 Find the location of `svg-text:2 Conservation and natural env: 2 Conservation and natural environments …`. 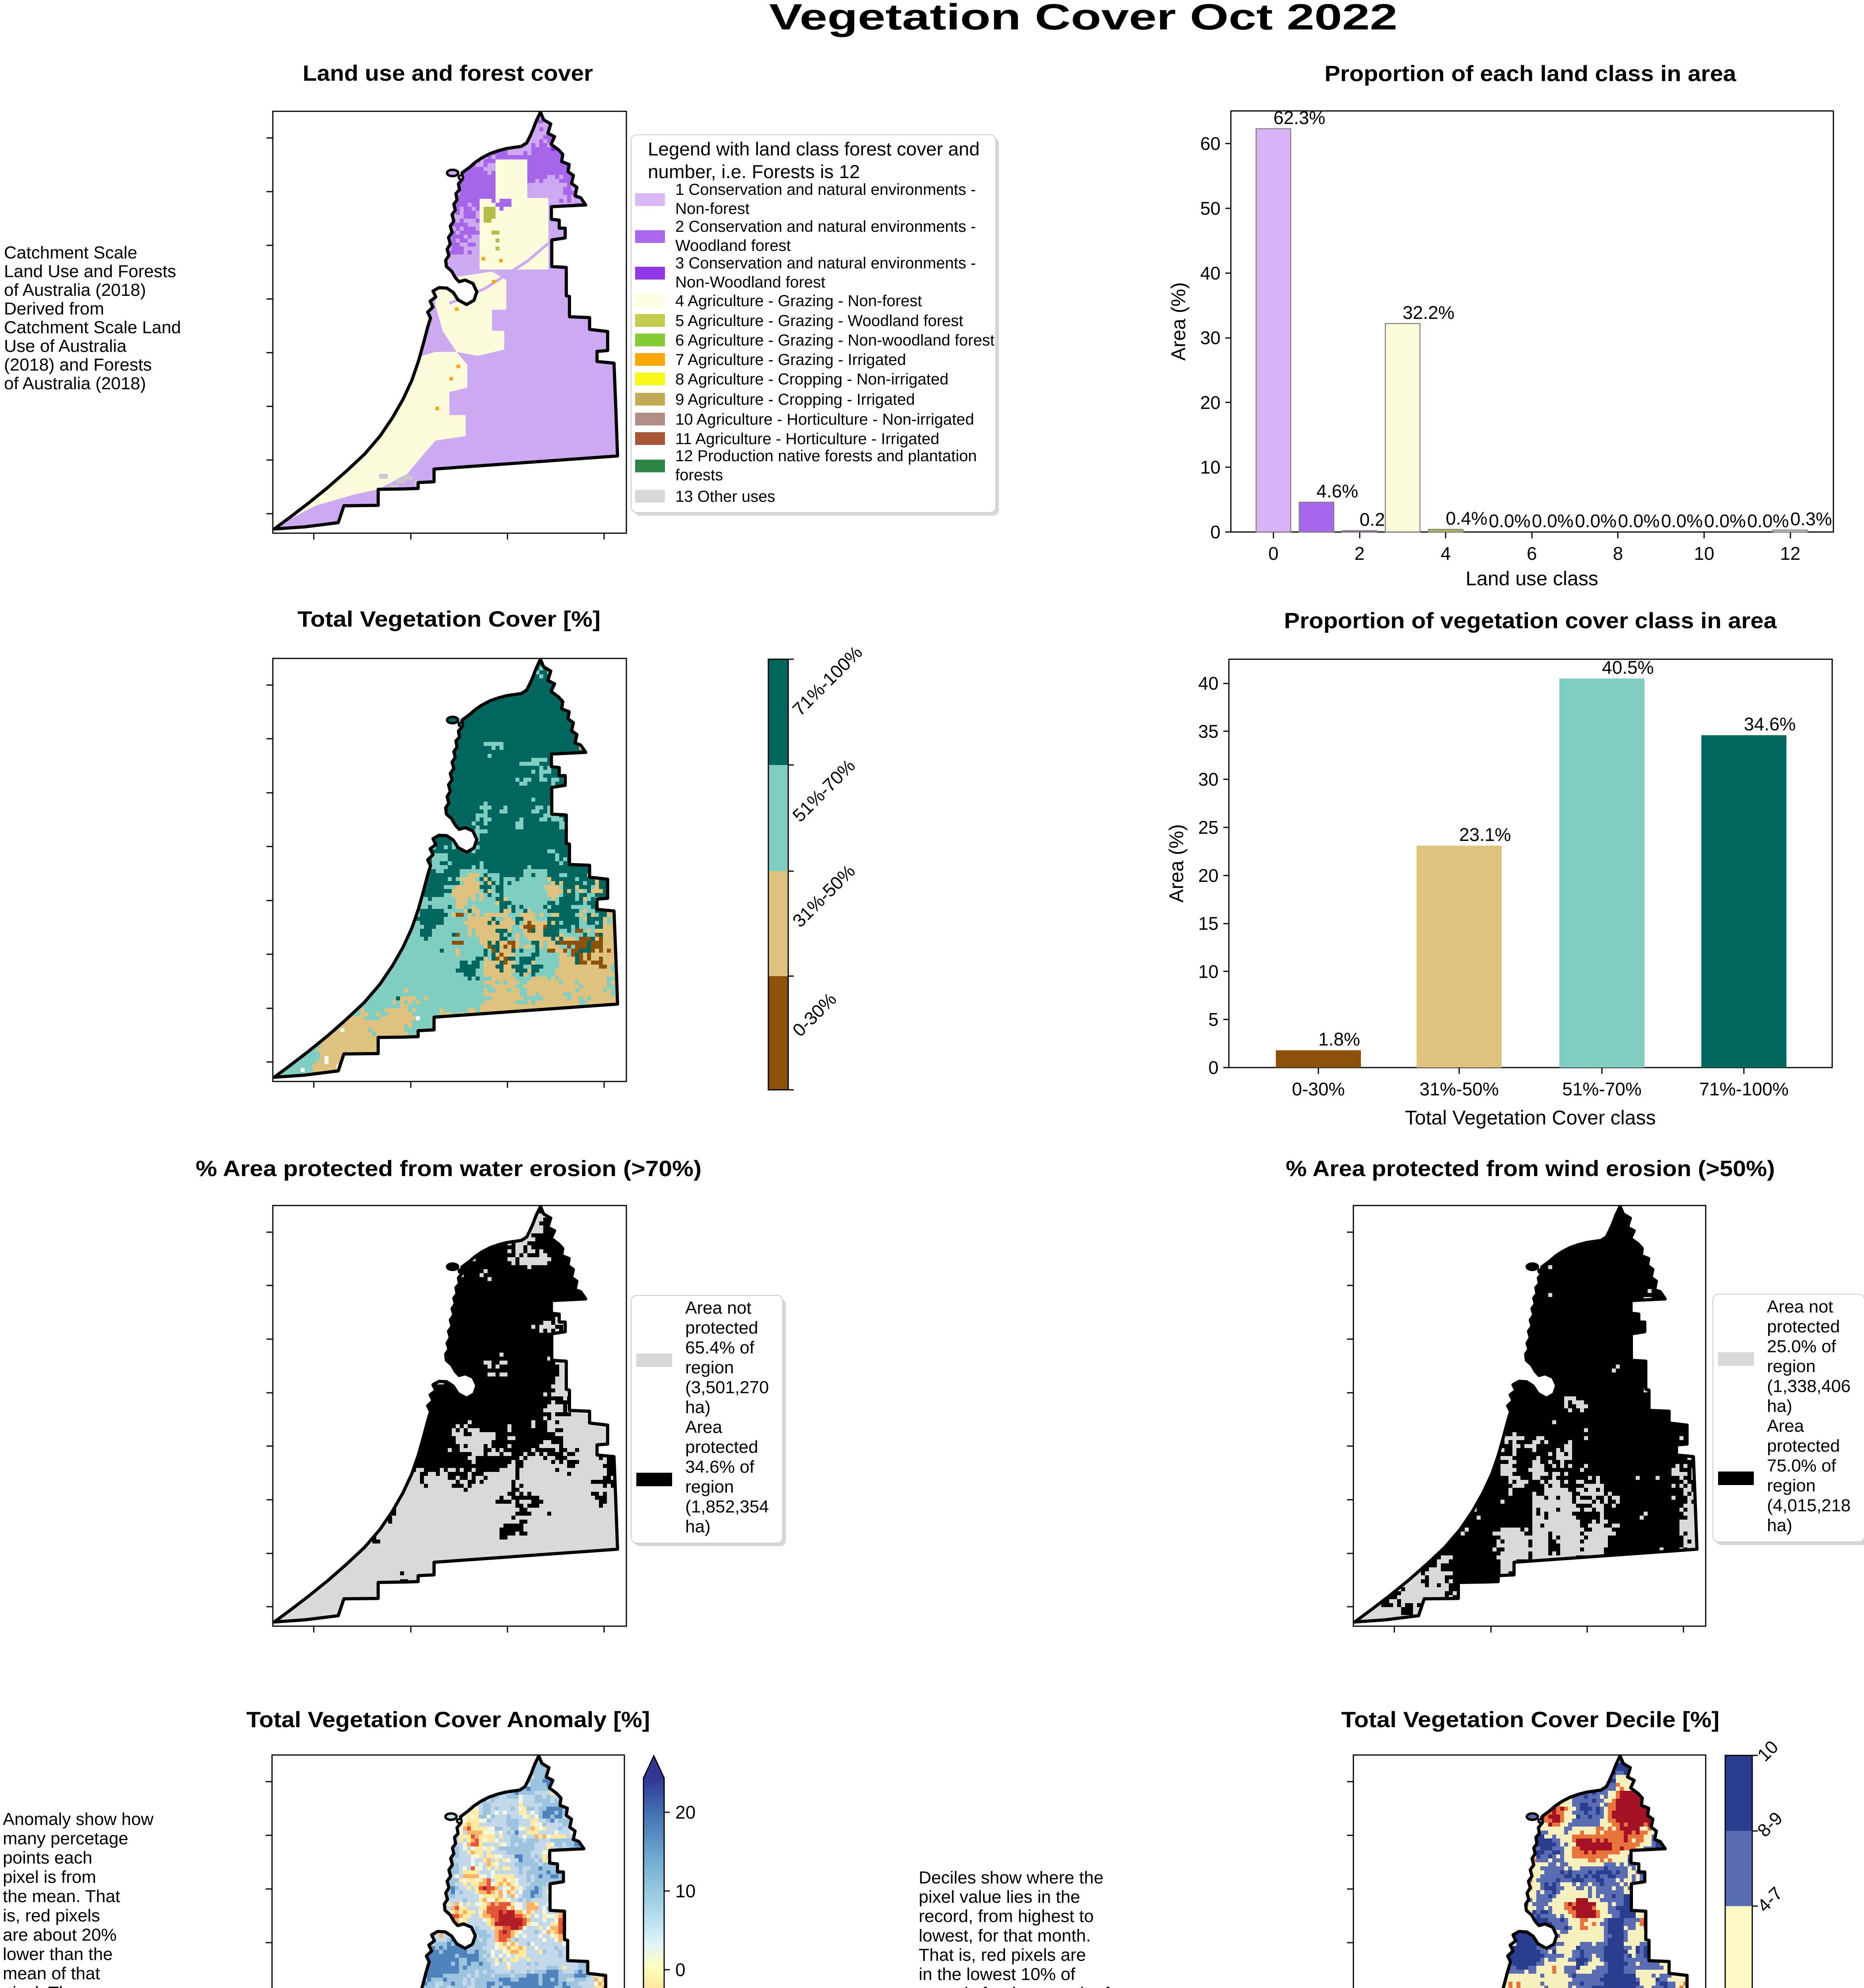

svg-text:2 Conservation and natural env: 2 Conservation and natural environments … is located at coordinates (825, 226).